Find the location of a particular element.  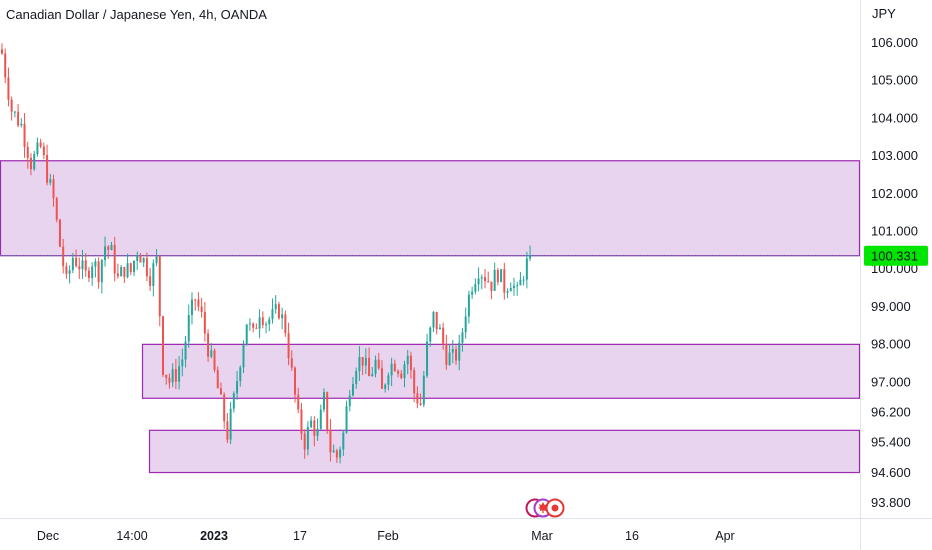

y-axis-unit: JPY is located at coordinates (884, 13).